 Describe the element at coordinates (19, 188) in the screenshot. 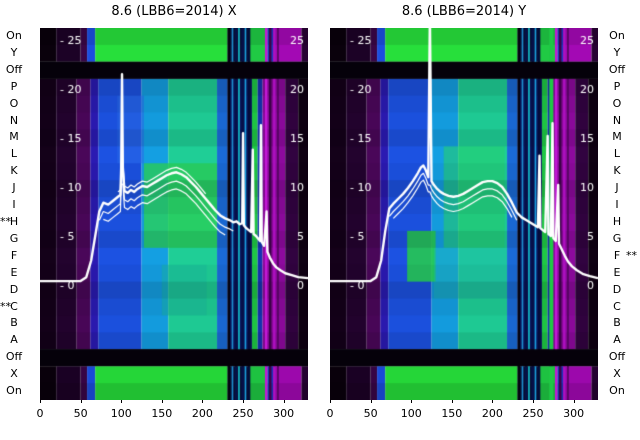

I see `row-label-j-left: J` at that location.